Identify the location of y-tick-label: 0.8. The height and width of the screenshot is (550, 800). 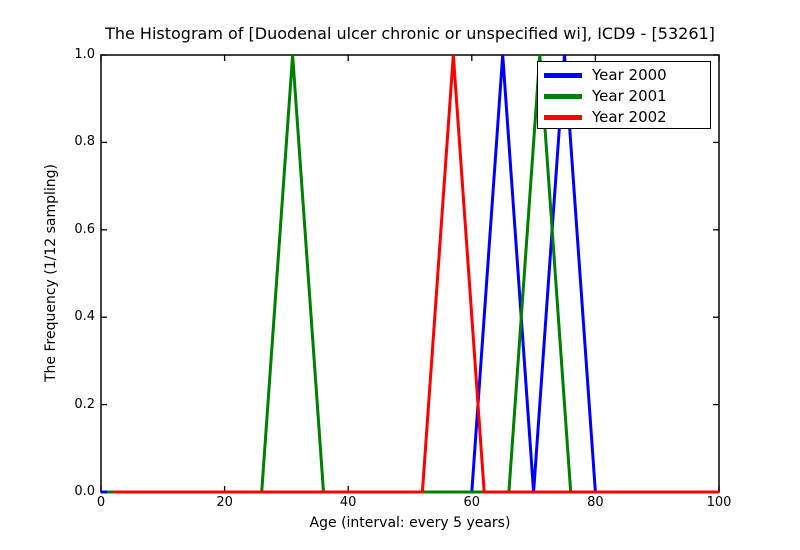
(84, 142).